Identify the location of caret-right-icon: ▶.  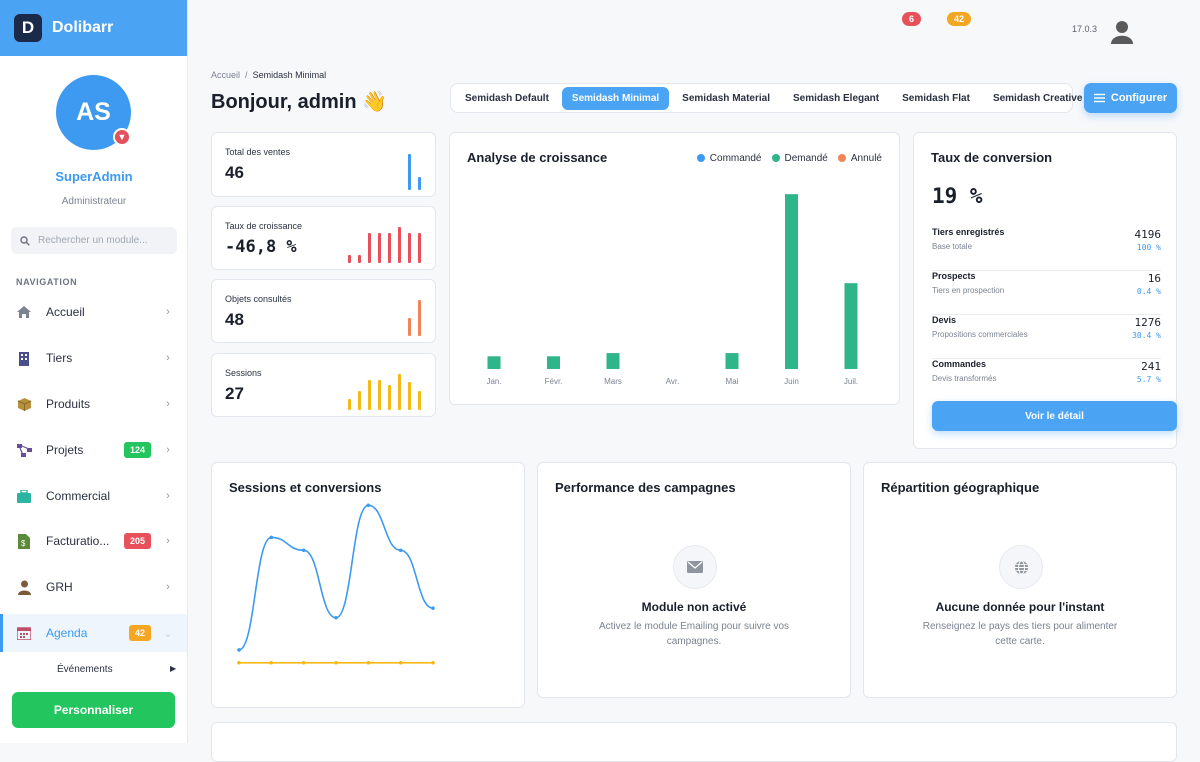
(173, 668).